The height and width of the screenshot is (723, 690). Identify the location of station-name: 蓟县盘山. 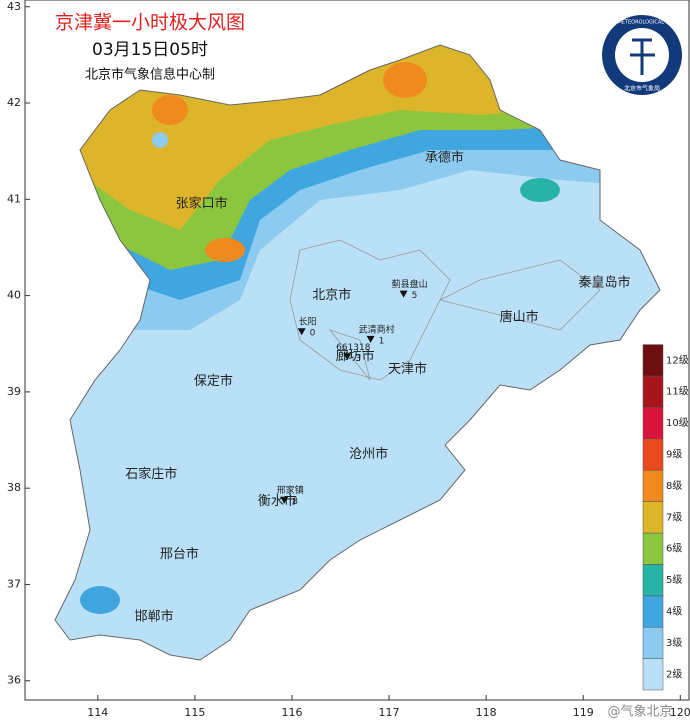
(410, 284).